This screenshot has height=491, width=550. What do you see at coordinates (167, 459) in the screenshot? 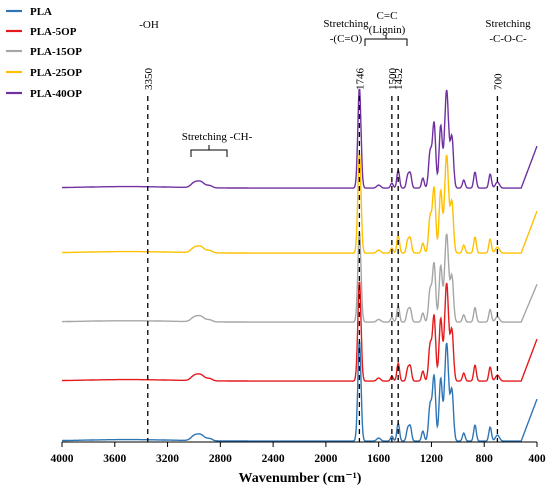
I see `x-tick-label-3200: 3200` at bounding box center [167, 459].